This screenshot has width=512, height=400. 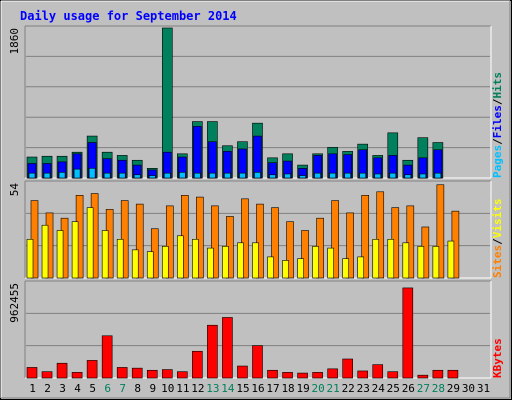 What do you see at coordinates (152, 388) in the screenshot?
I see `x-tick-label: 9` at bounding box center [152, 388].